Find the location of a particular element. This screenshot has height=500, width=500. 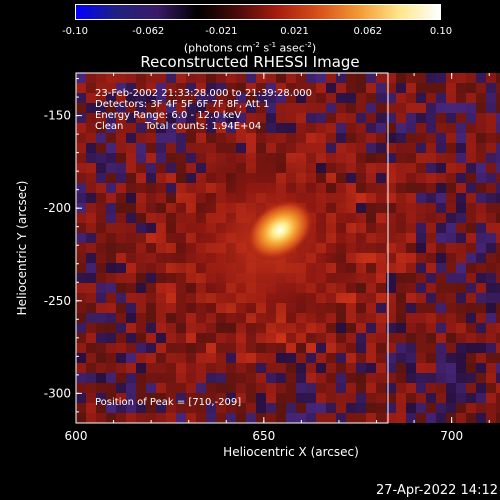

detectors-annotation: Detectors: 3F 4F 5F 6F 7F 8F, Att 1 is located at coordinates (182, 104).